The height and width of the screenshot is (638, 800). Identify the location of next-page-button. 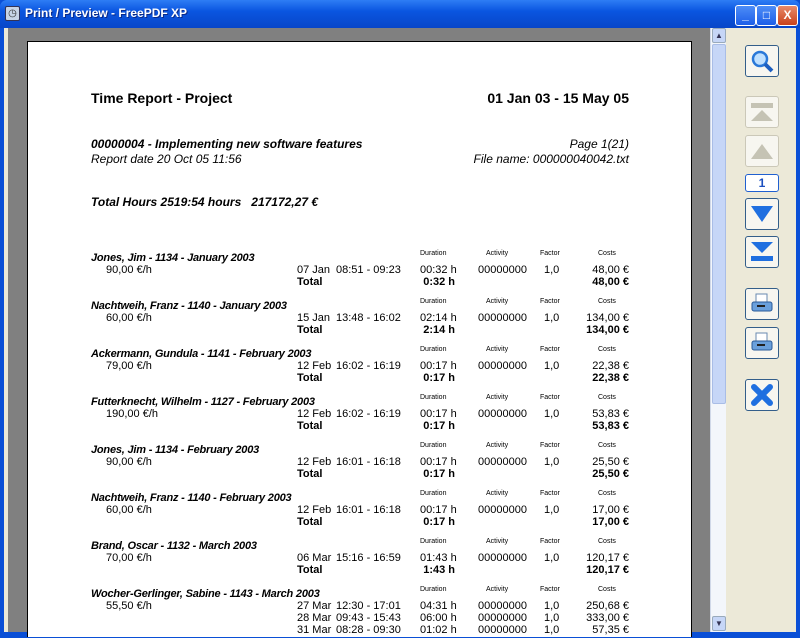
(762, 214).